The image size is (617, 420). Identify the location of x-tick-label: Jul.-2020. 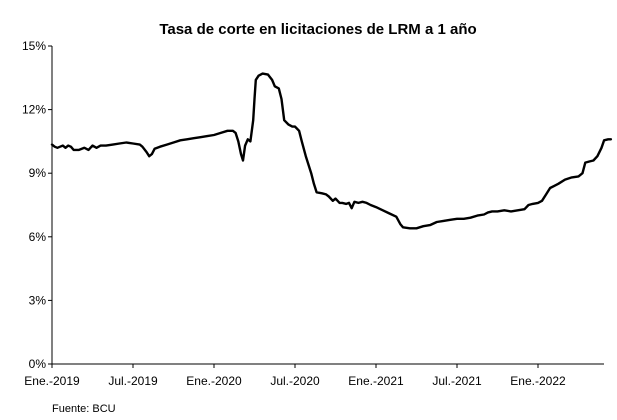
(295, 381).